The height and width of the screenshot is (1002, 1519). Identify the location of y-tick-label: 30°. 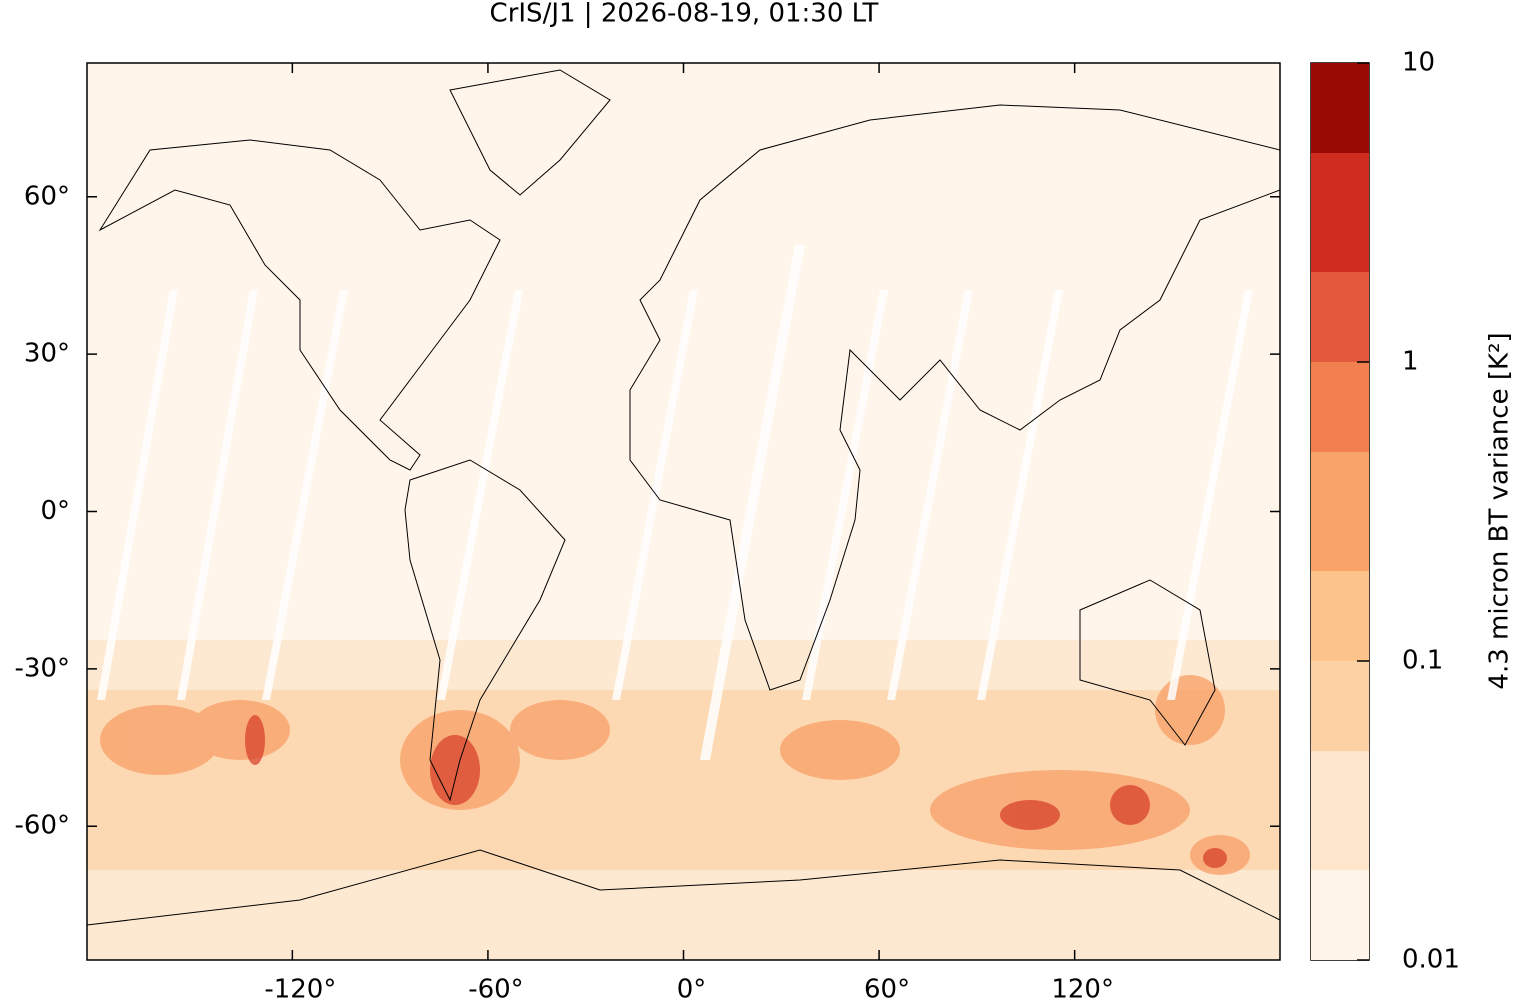
(47, 354).